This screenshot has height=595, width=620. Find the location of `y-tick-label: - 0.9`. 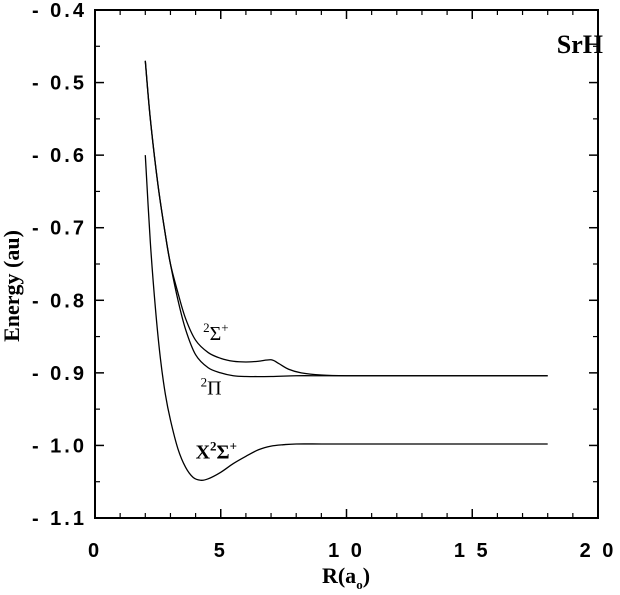

y-tick-label: - 0.9 is located at coordinates (59, 374).